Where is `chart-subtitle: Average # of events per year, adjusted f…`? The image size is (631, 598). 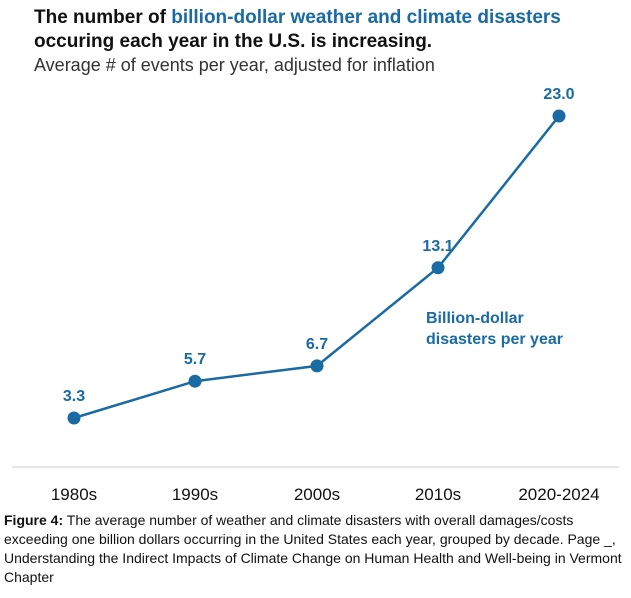
chart-subtitle: Average # of events per year, adjusted f… is located at coordinates (234, 65).